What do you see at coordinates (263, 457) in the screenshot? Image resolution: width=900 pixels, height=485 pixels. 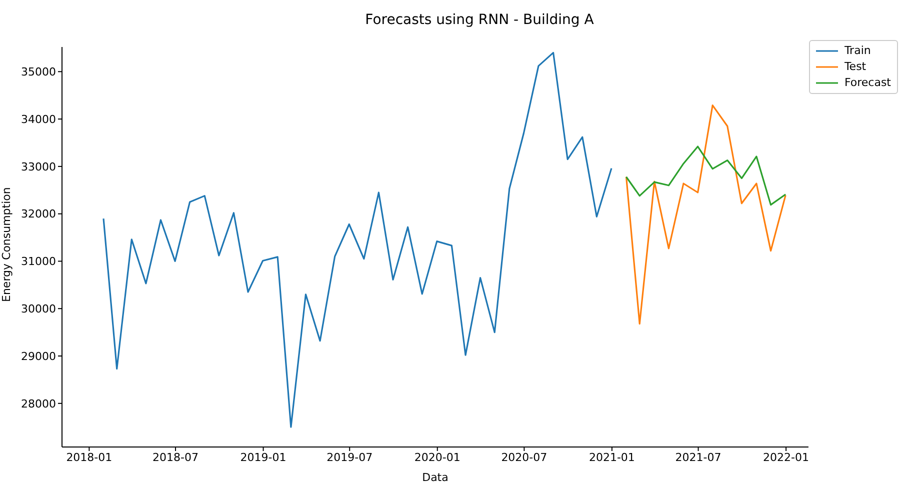 I see `x-tick-label: 2019-01` at bounding box center [263, 457].